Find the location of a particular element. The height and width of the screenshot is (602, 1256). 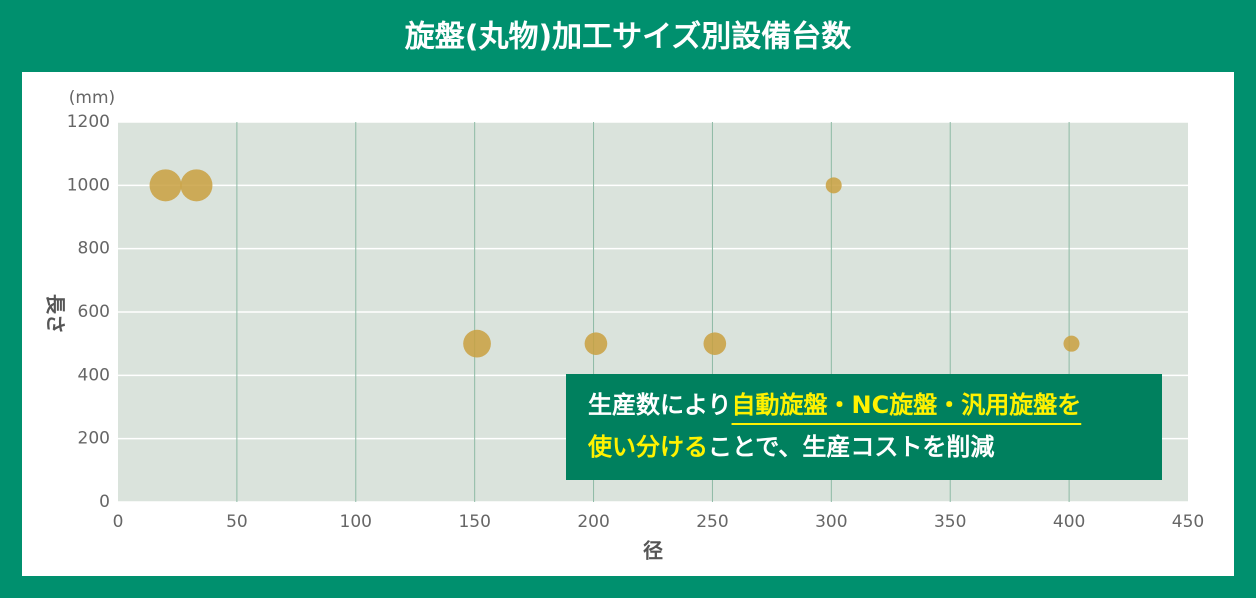

annotation-line: 生産数により自動旋盤・NC旋盤・汎用旋盤を is located at coordinates (834, 405).